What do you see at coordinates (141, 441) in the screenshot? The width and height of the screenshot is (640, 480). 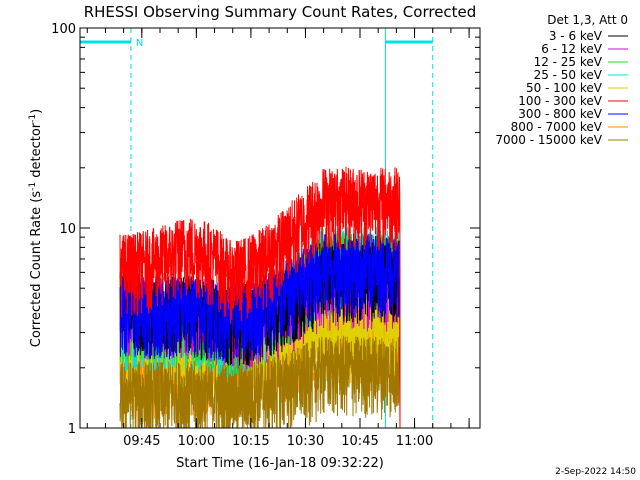 I see `x-tick-label: 09:45` at bounding box center [141, 441].